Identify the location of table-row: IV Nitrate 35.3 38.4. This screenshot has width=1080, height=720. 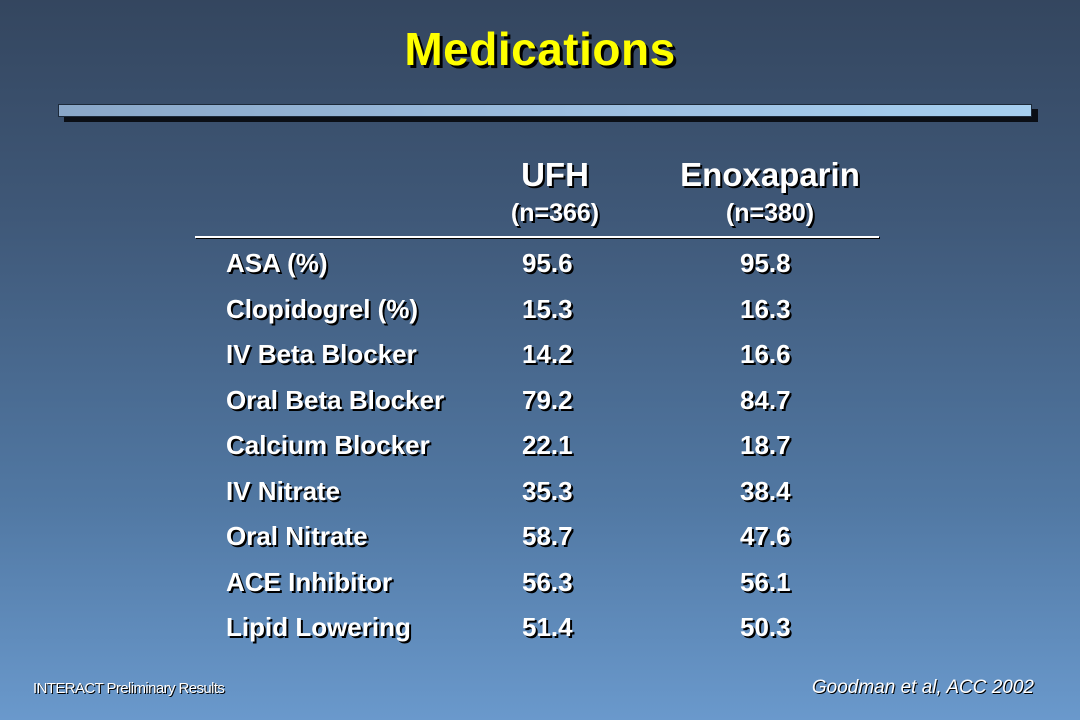
(540, 495).